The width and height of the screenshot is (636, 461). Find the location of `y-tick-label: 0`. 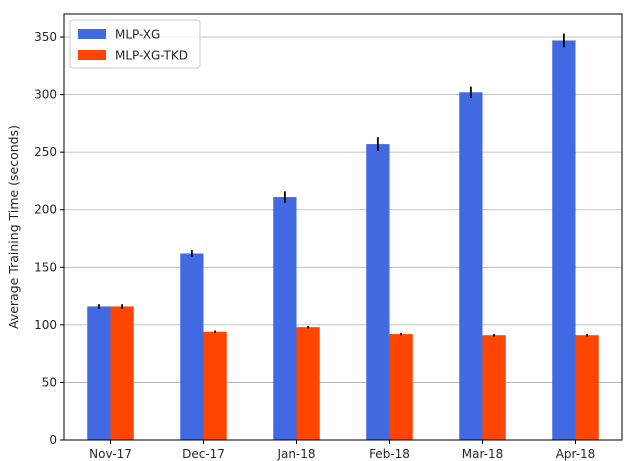

y-tick-label: 0 is located at coordinates (53, 440).